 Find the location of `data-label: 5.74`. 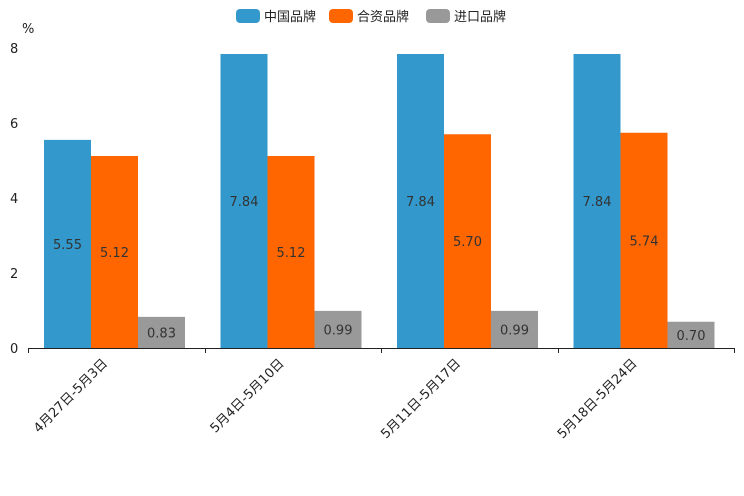

data-label: 5.74 is located at coordinates (644, 241).